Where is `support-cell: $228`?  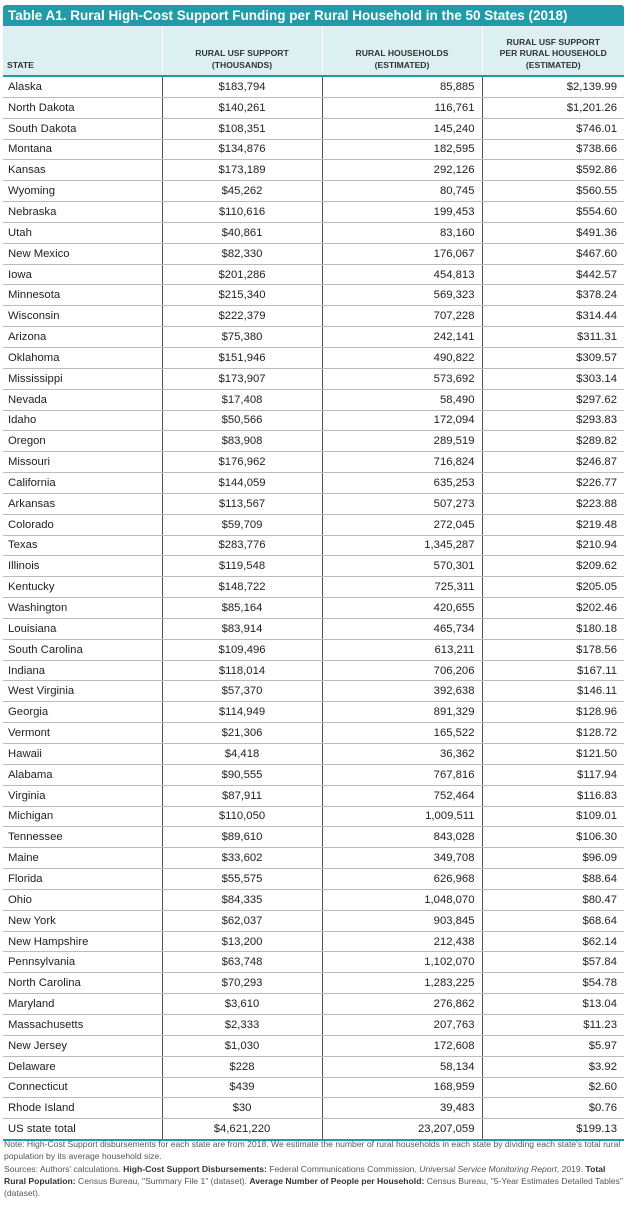
support-cell: $228 is located at coordinates (241, 1067).